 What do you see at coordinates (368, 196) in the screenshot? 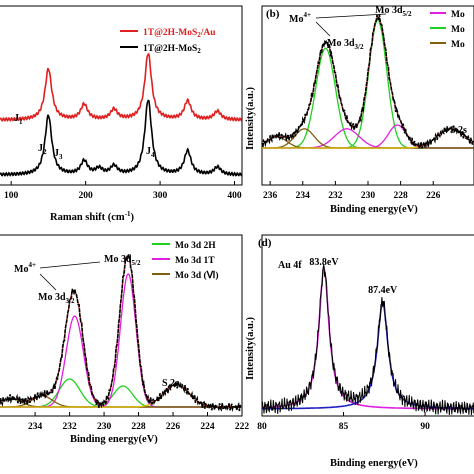
I see `b-curves-tick-label: 230` at bounding box center [368, 196].